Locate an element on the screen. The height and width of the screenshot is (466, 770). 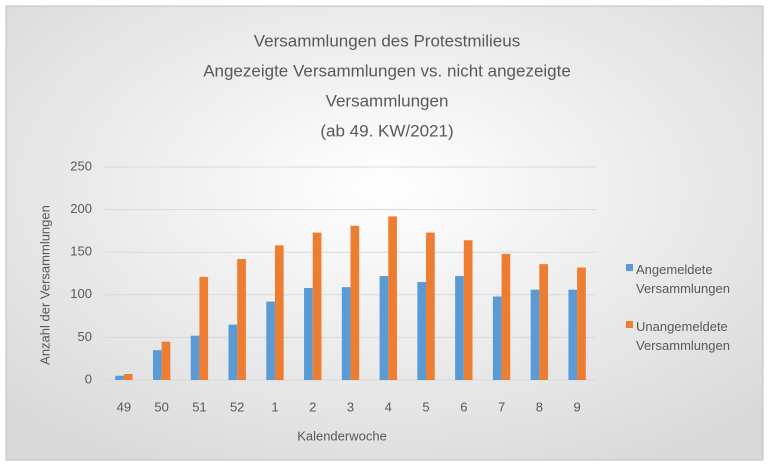
x-tick-label: 8 is located at coordinates (539, 406).